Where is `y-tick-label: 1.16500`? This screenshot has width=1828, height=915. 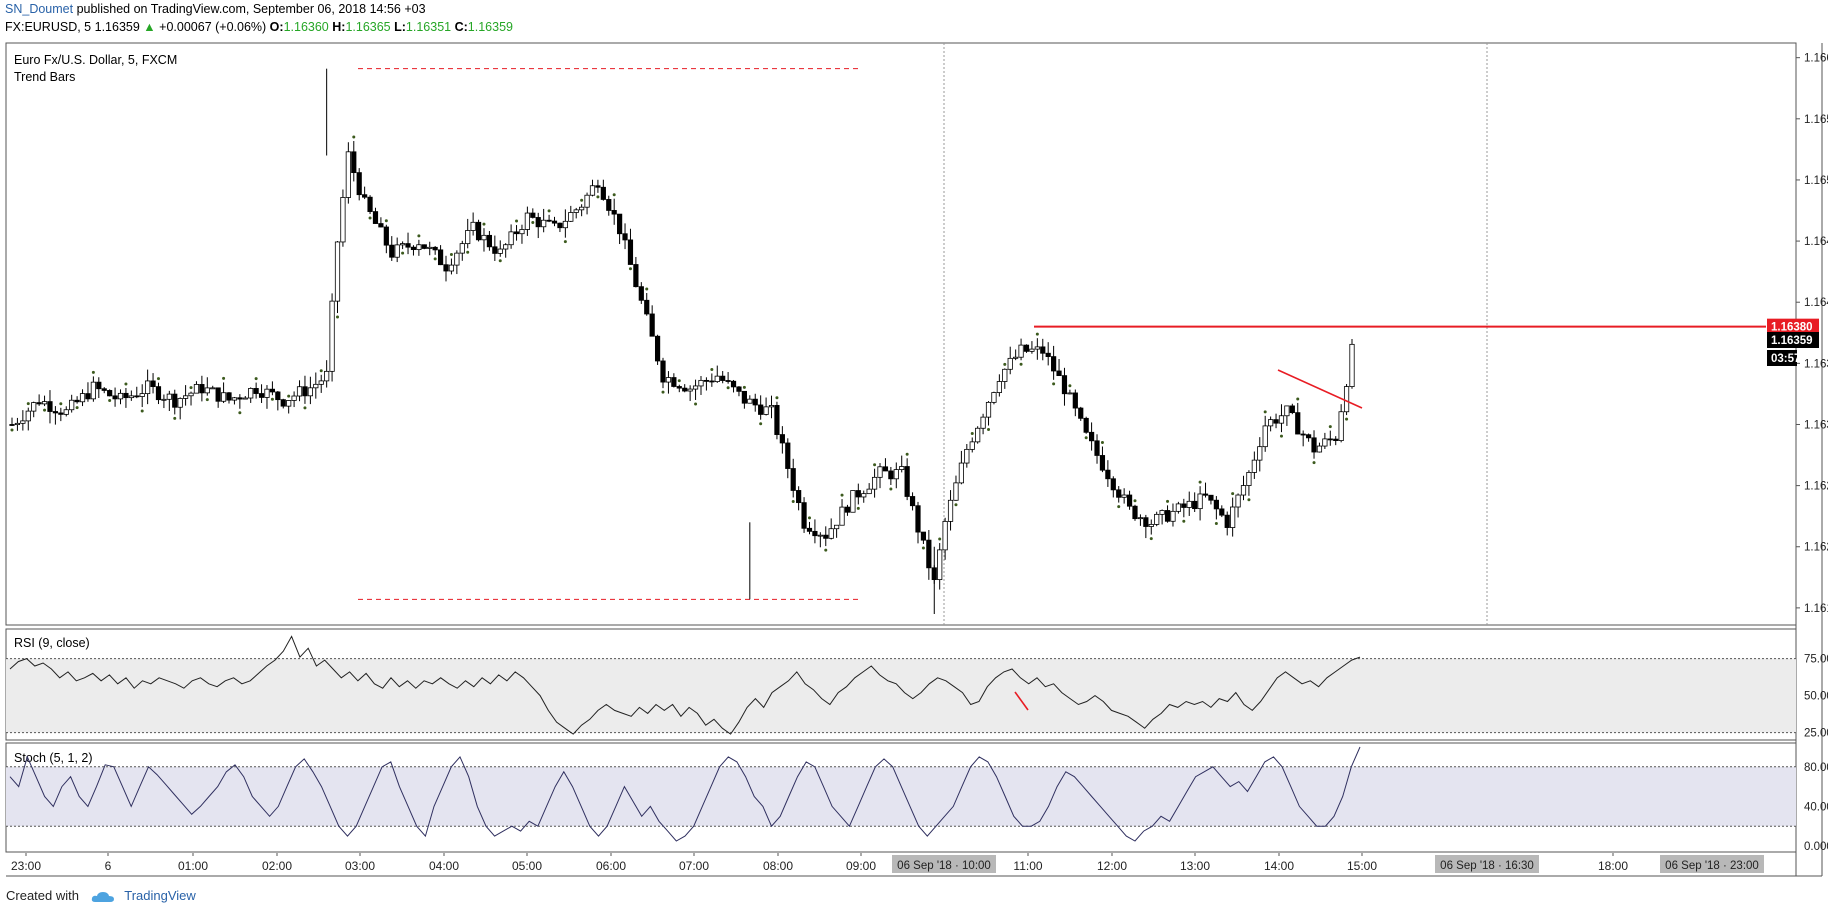
y-tick-label: 1.16500 is located at coordinates (1816, 181).